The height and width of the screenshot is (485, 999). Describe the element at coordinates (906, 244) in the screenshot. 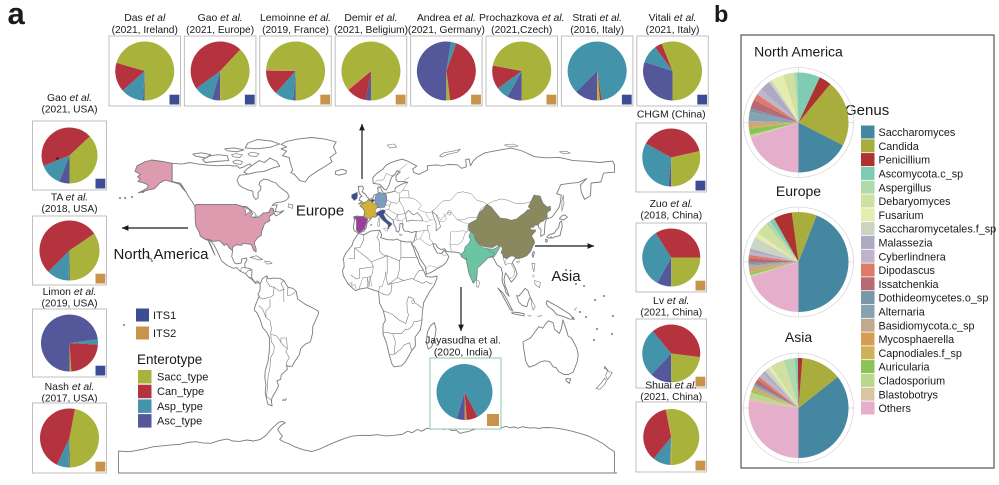

I see `svg-text: Malassezia` at that location.